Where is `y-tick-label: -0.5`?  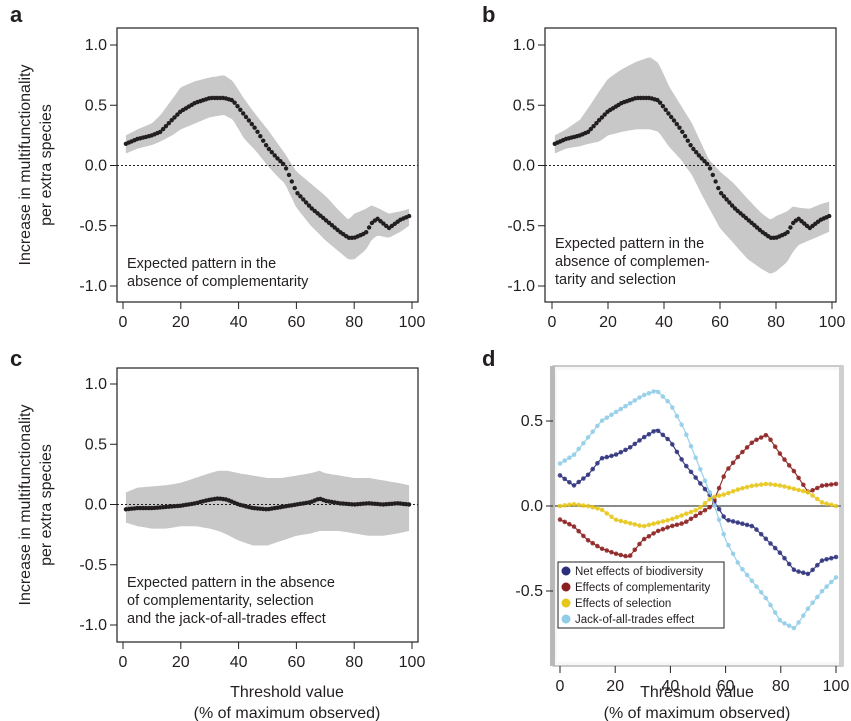 y-tick-label: -0.5 is located at coordinates (529, 591).